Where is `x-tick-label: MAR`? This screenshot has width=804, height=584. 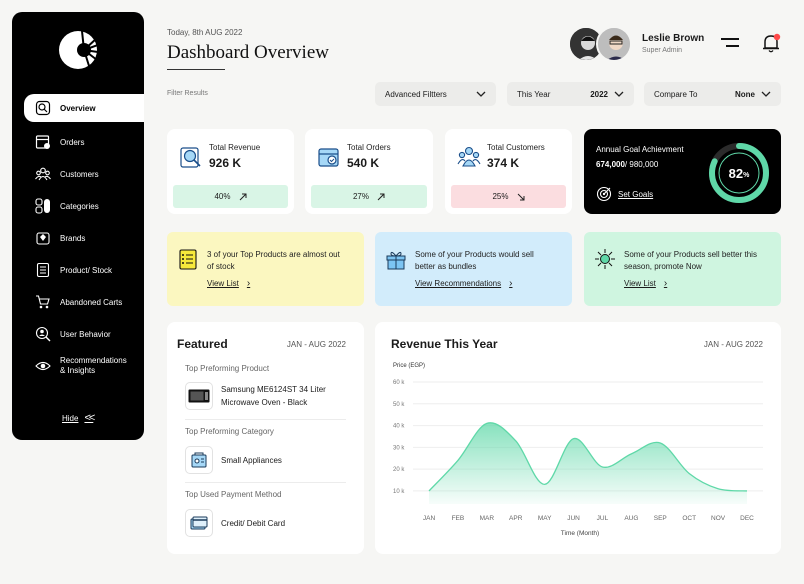 x-tick-label: MAR is located at coordinates (487, 518).